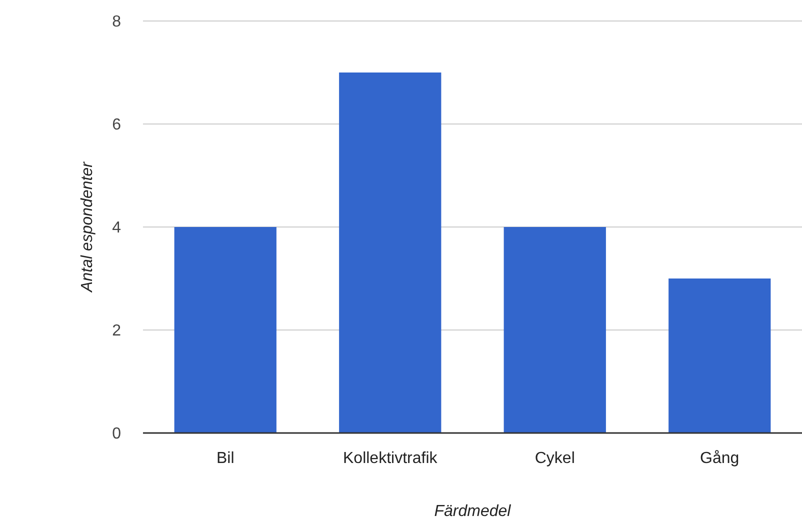 This screenshot has width=802, height=524. Describe the element at coordinates (117, 125) in the screenshot. I see `y-tick-label: 6` at that location.